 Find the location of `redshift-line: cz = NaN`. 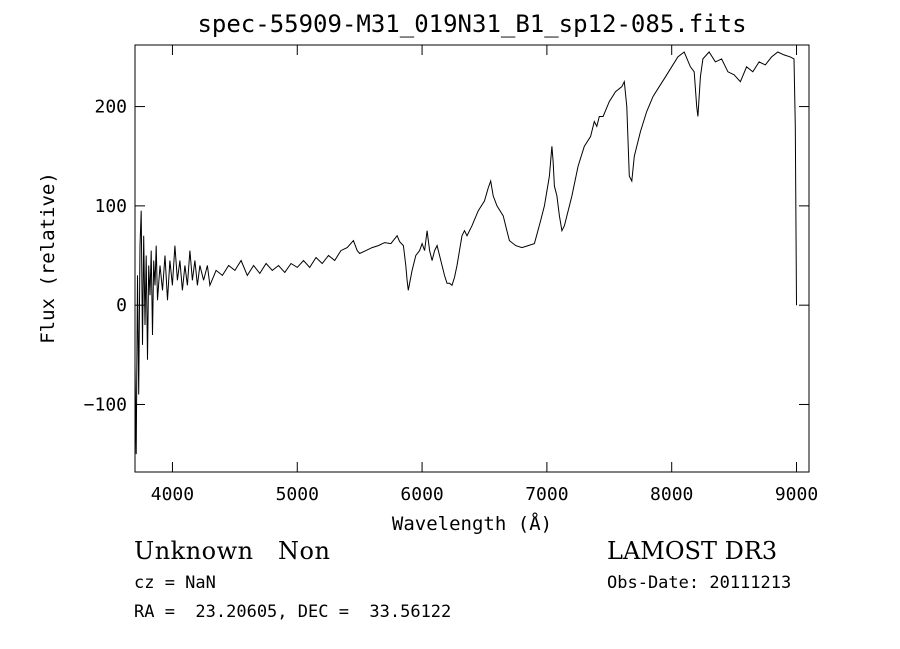

redshift-line: cz = NaN is located at coordinates (175, 583).